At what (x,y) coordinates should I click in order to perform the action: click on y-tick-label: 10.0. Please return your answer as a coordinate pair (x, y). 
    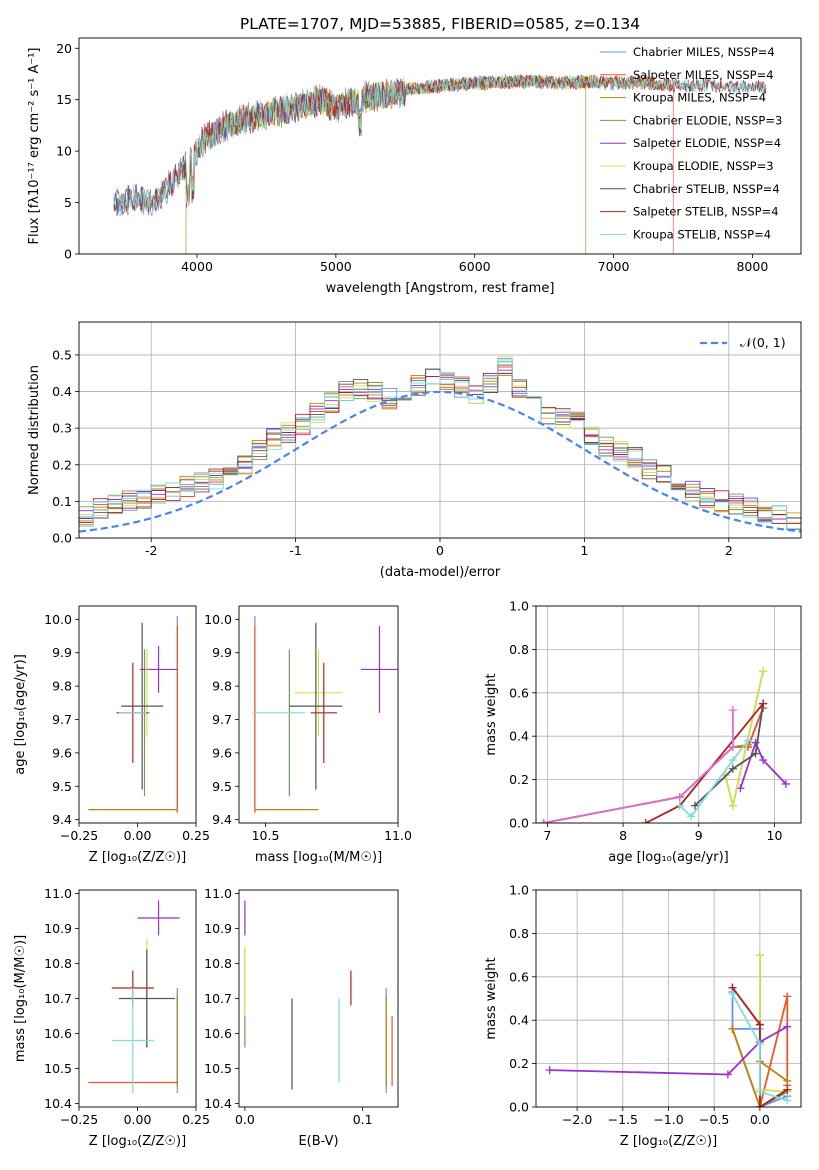
    Looking at the image, I should click on (58, 619).